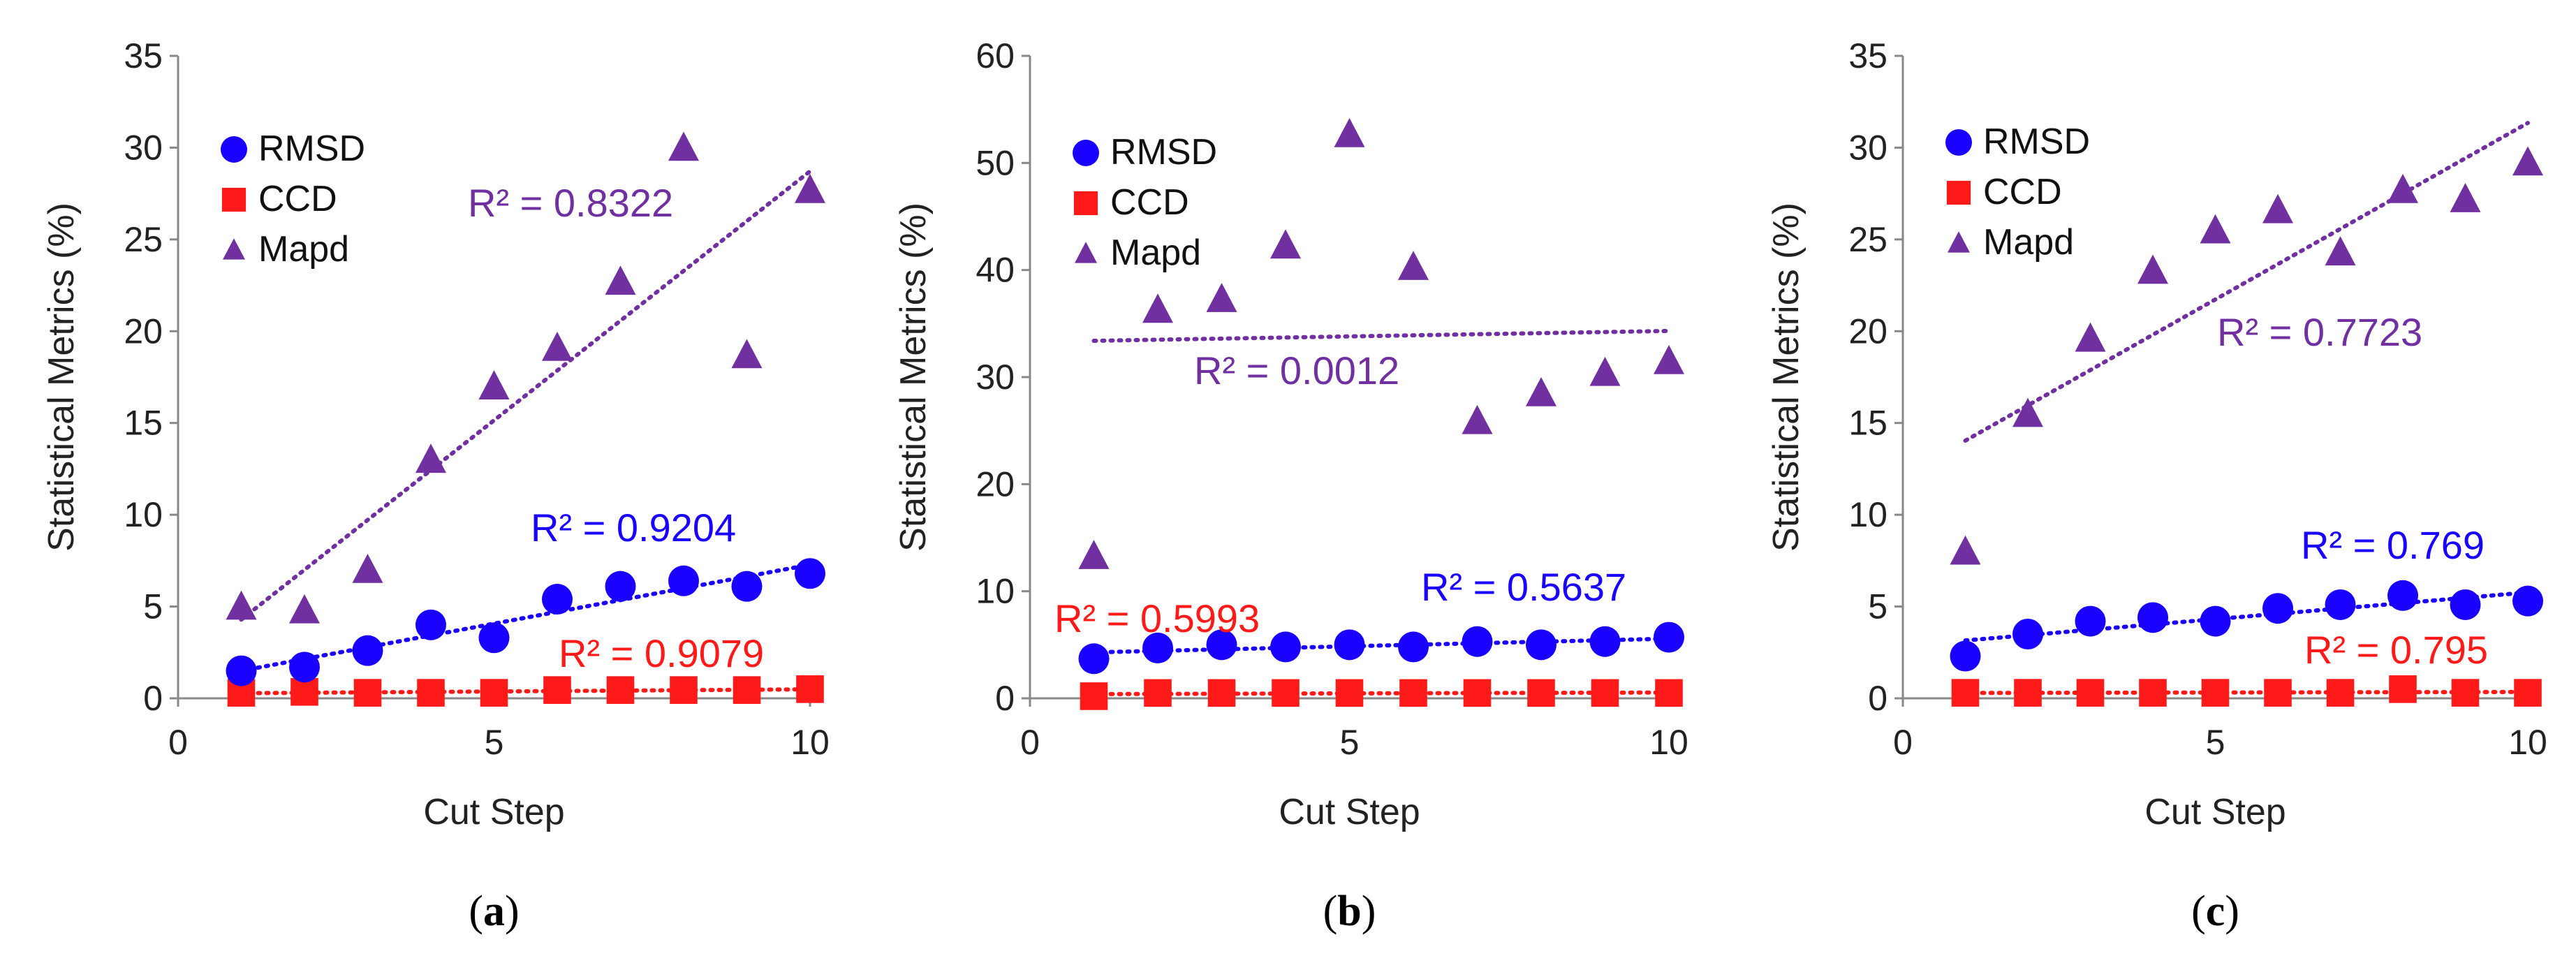 The image size is (2576, 956). What do you see at coordinates (1523, 587) in the screenshot?
I see `r-squared-label-rmsd: R² = 0.5637` at bounding box center [1523, 587].